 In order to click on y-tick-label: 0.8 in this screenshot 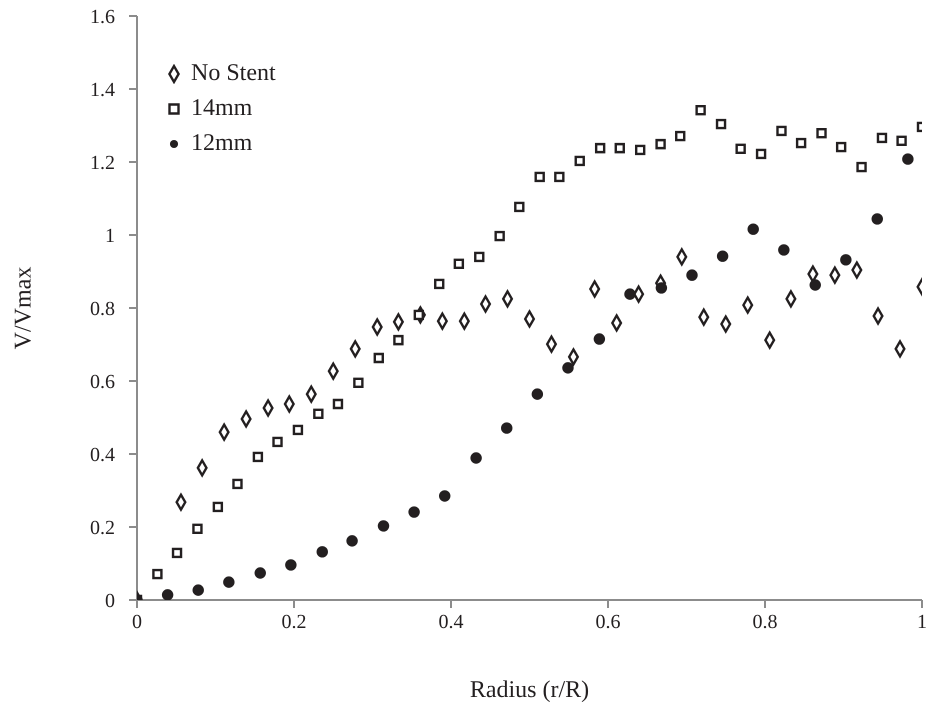, I will do `click(102, 309)`.